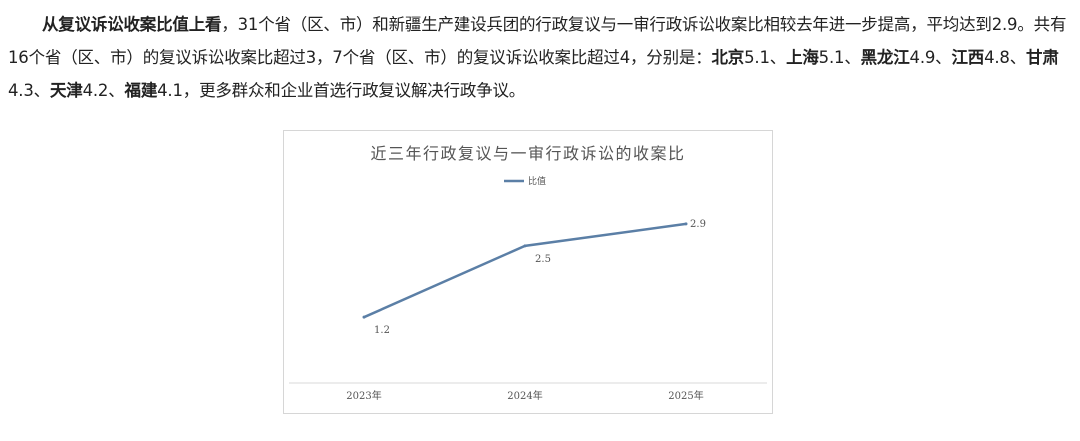 Image resolution: width=1080 pixels, height=441 pixels. What do you see at coordinates (525, 270) in the screenshot?
I see `series-line` at bounding box center [525, 270].